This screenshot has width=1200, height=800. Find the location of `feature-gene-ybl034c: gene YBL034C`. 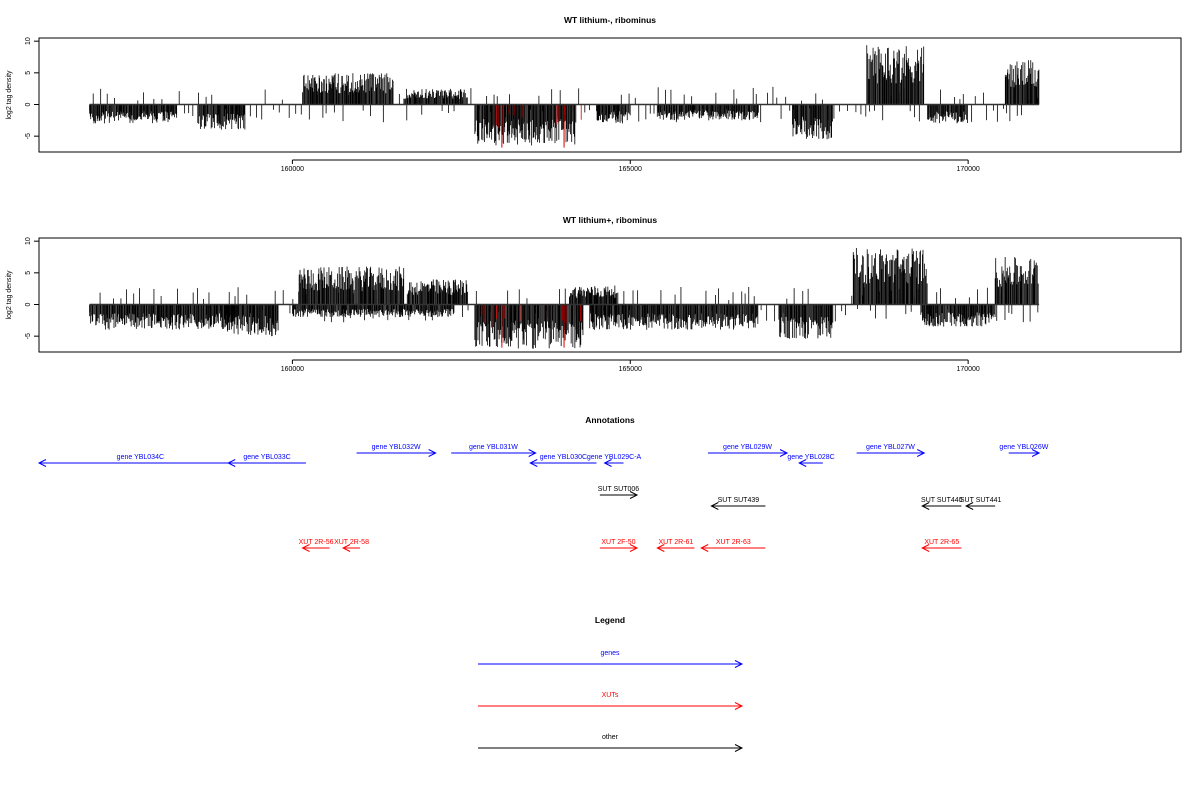

feature-gene-ybl034c: gene YBL034C is located at coordinates (139, 460).